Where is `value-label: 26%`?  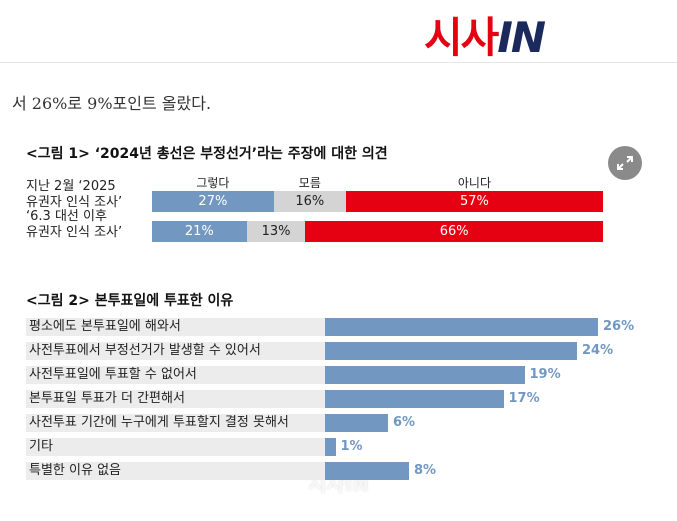 value-label: 26% is located at coordinates (619, 326).